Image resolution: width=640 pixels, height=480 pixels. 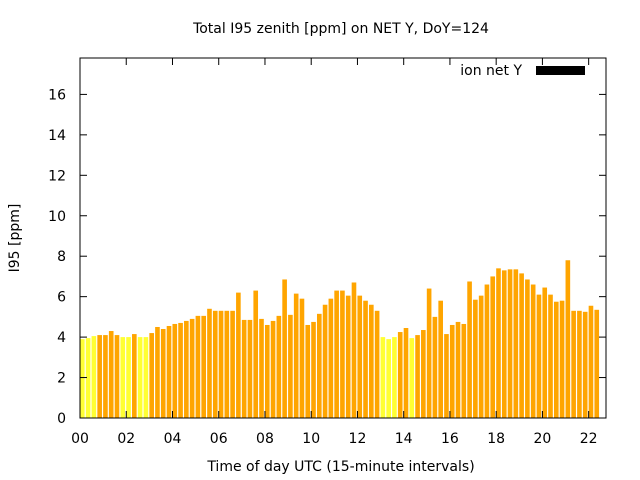 I want to click on x-axis-label: Time of day UTC (15-minute intervals), so click(x=340, y=467).